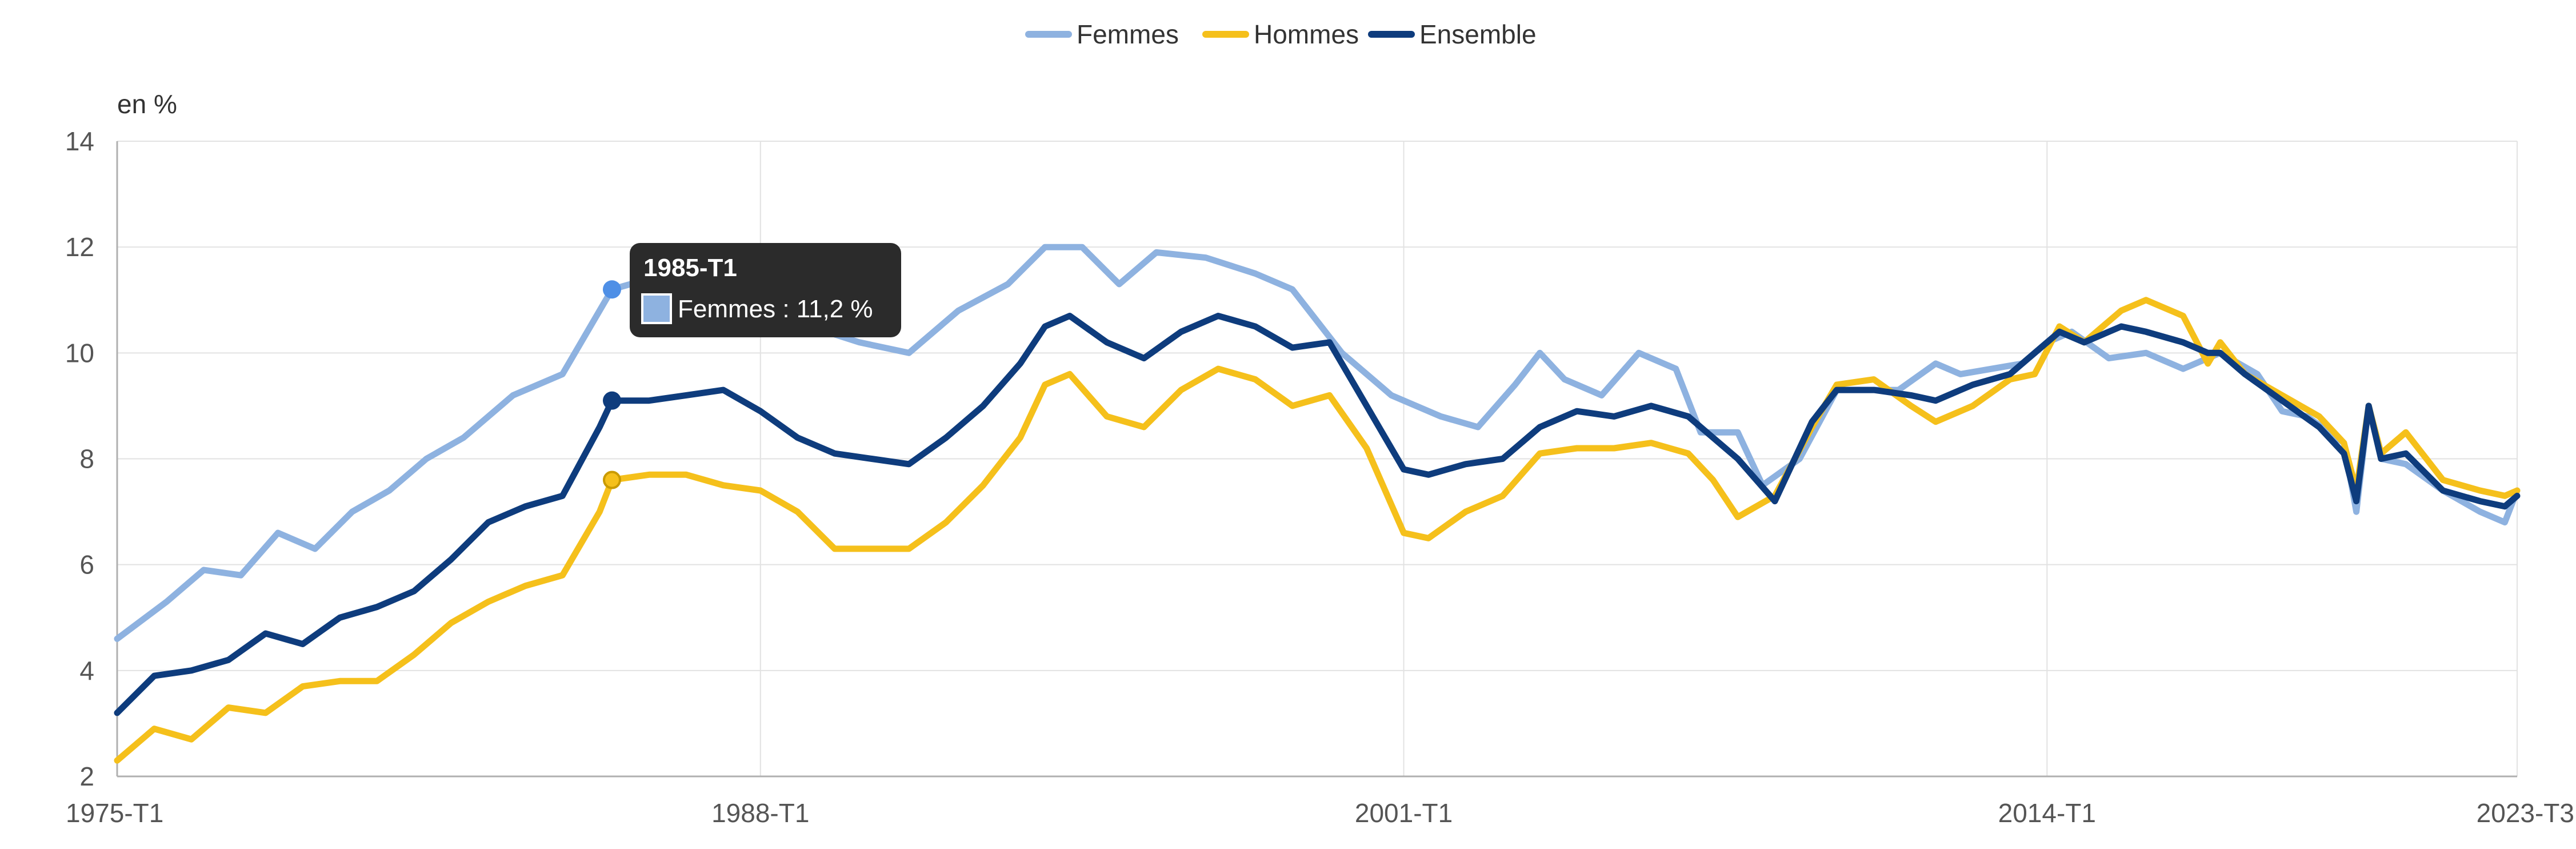 The width and height of the screenshot is (2576, 849). Describe the element at coordinates (1404, 813) in the screenshot. I see `x-tick-label: 2001-T1` at that location.